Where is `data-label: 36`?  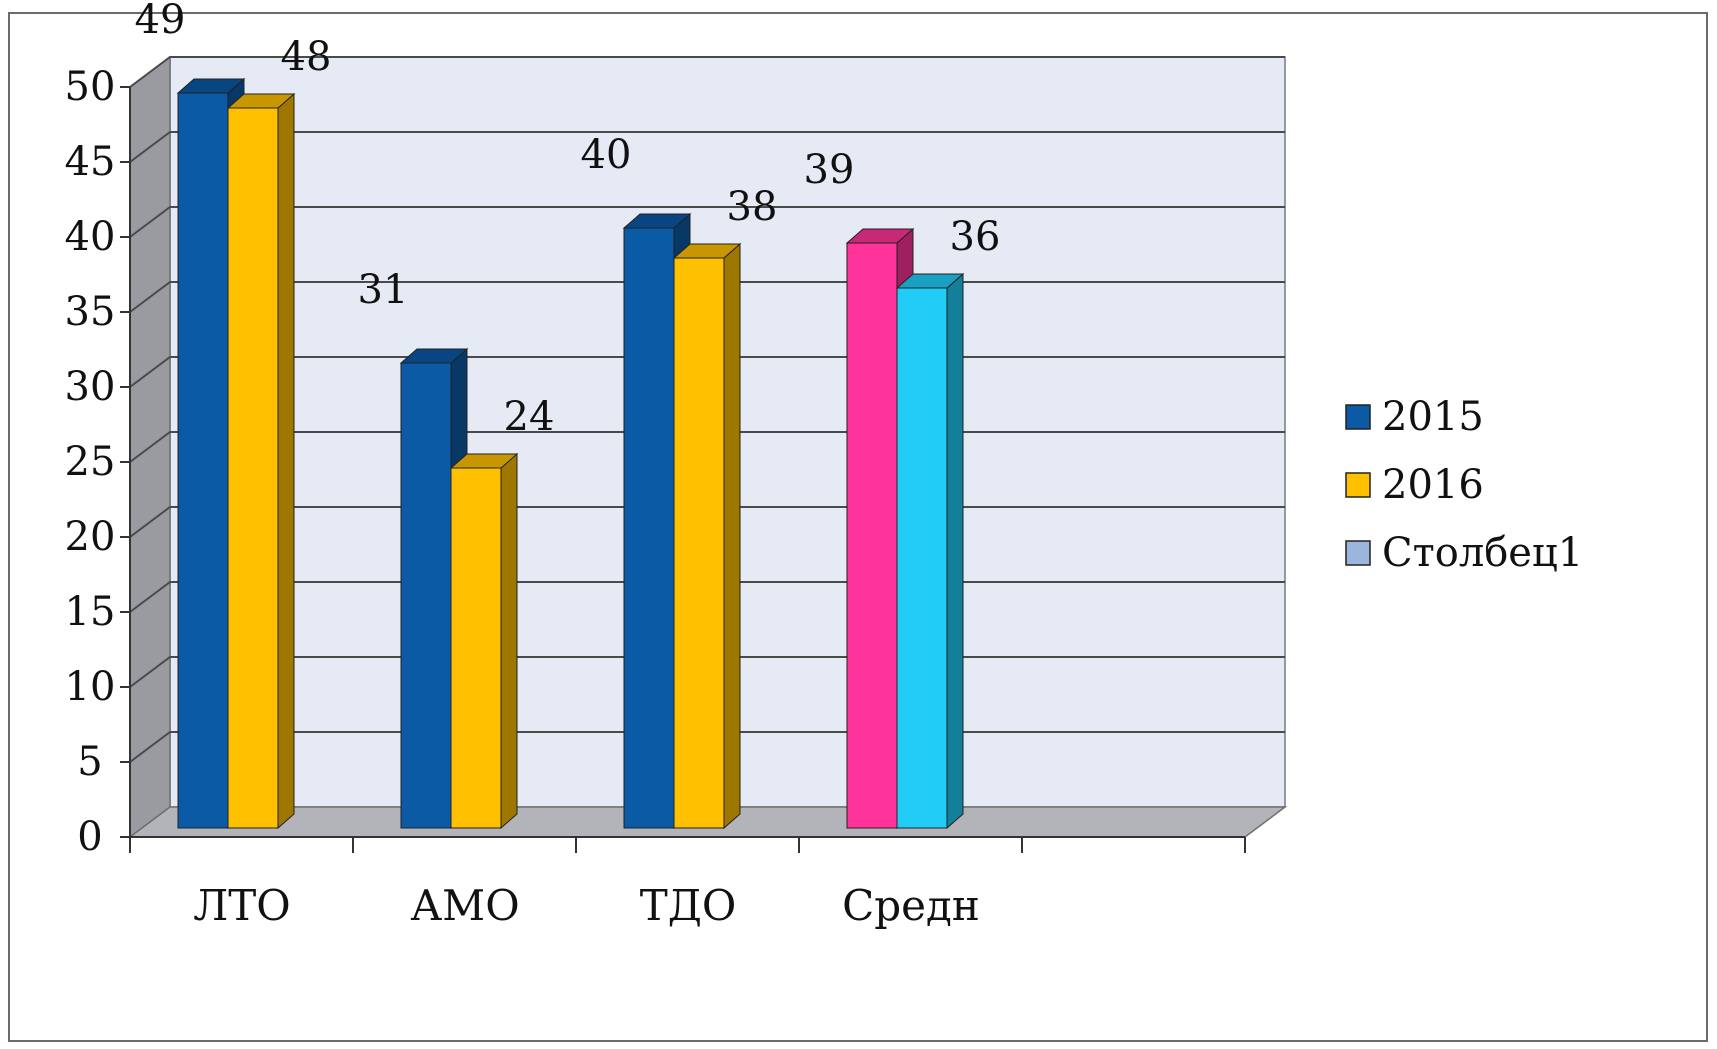
data-label: 36 is located at coordinates (975, 237).